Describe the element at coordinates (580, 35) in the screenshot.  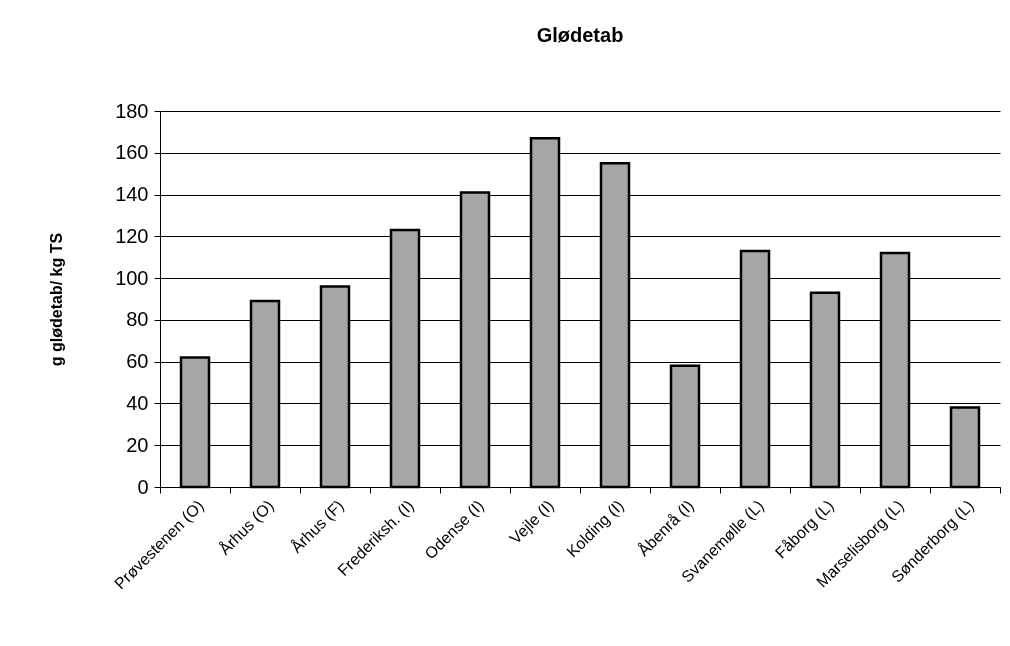
I see `chart-title: Glødetab` at that location.